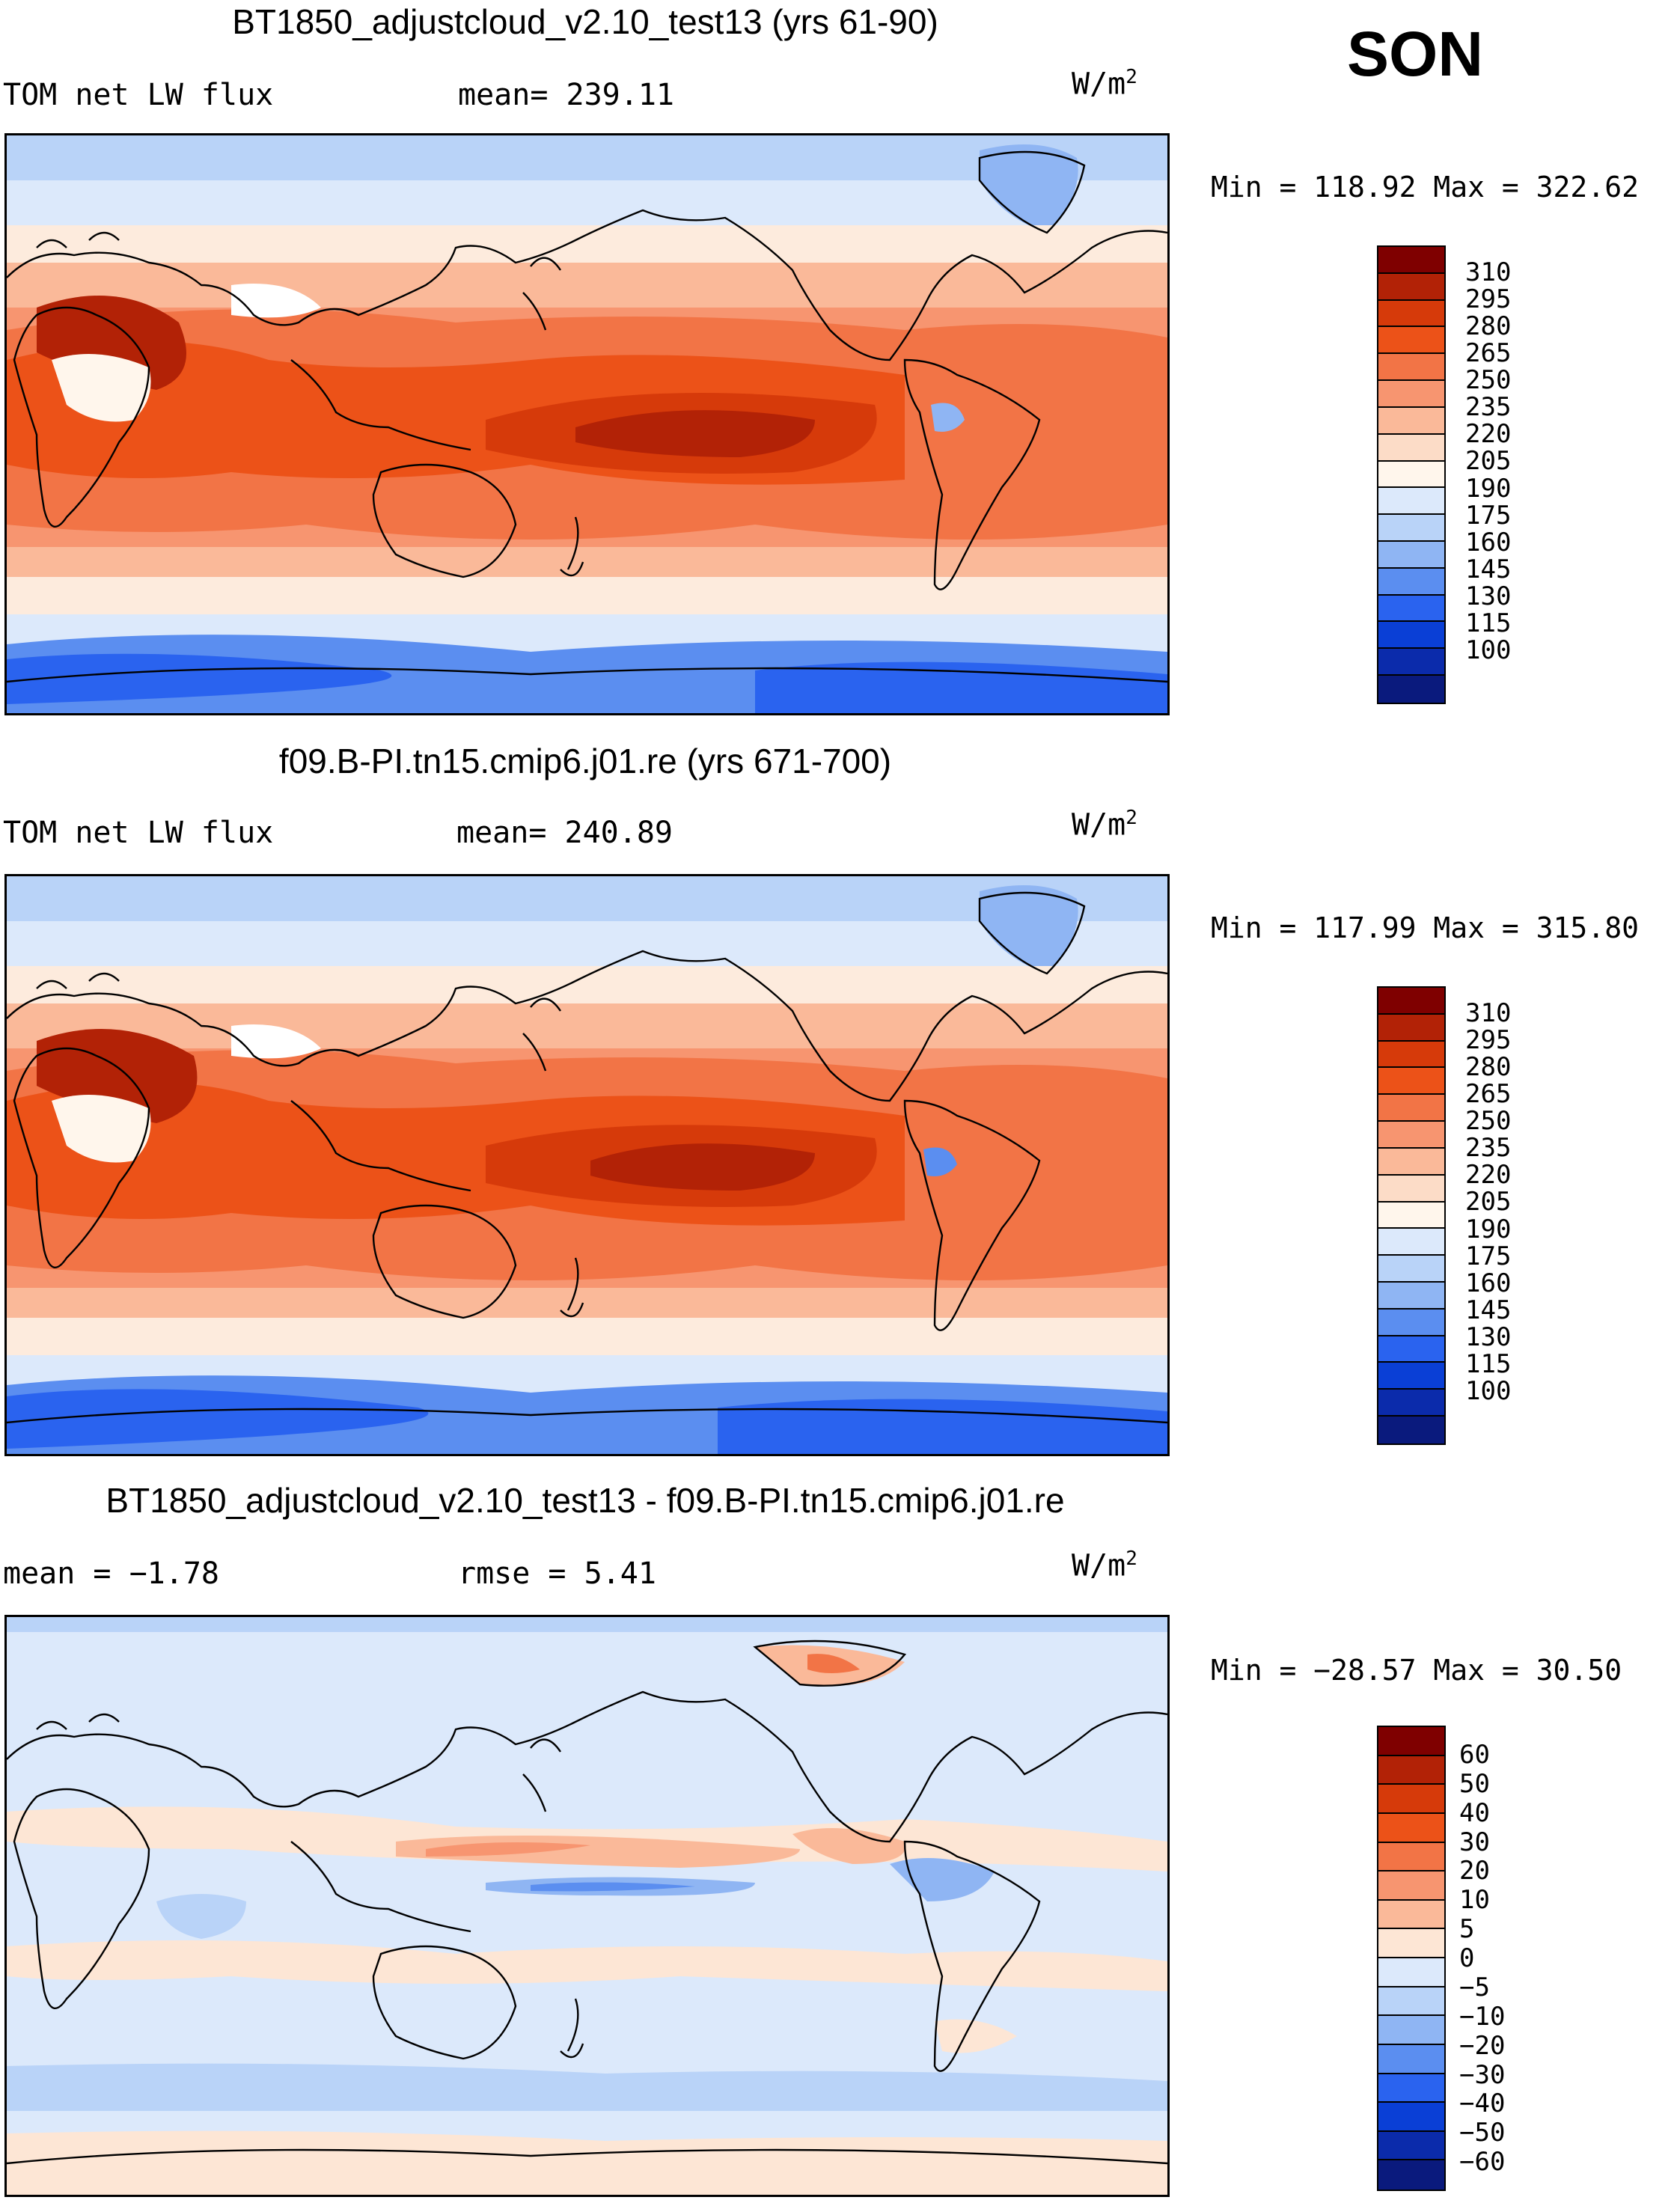 The height and width of the screenshot is (2203, 1680). I want to click on colorbar-1-swatches, so click(1411, 475).